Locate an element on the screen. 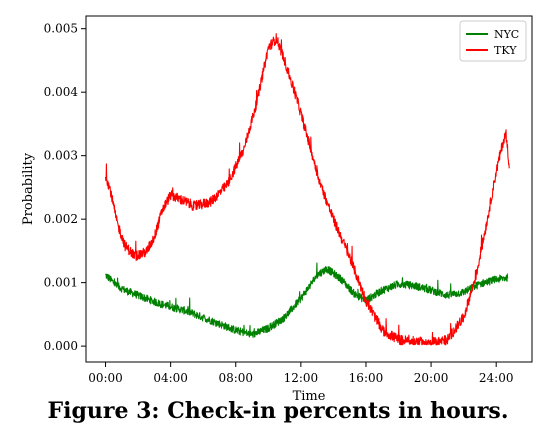 The image size is (556, 438). series-line-nyc is located at coordinates (307, 300).